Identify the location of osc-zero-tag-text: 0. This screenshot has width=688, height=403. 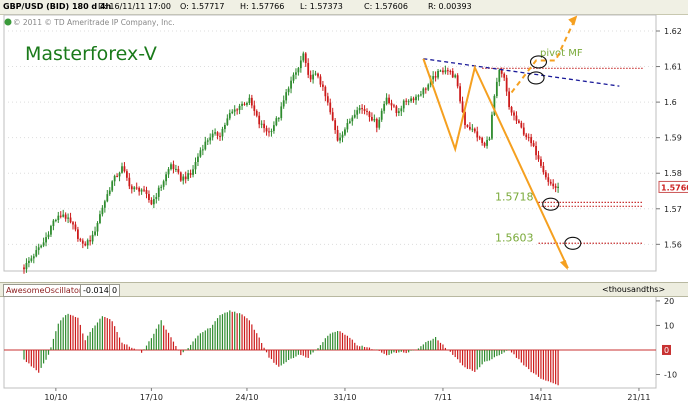
(666, 350).